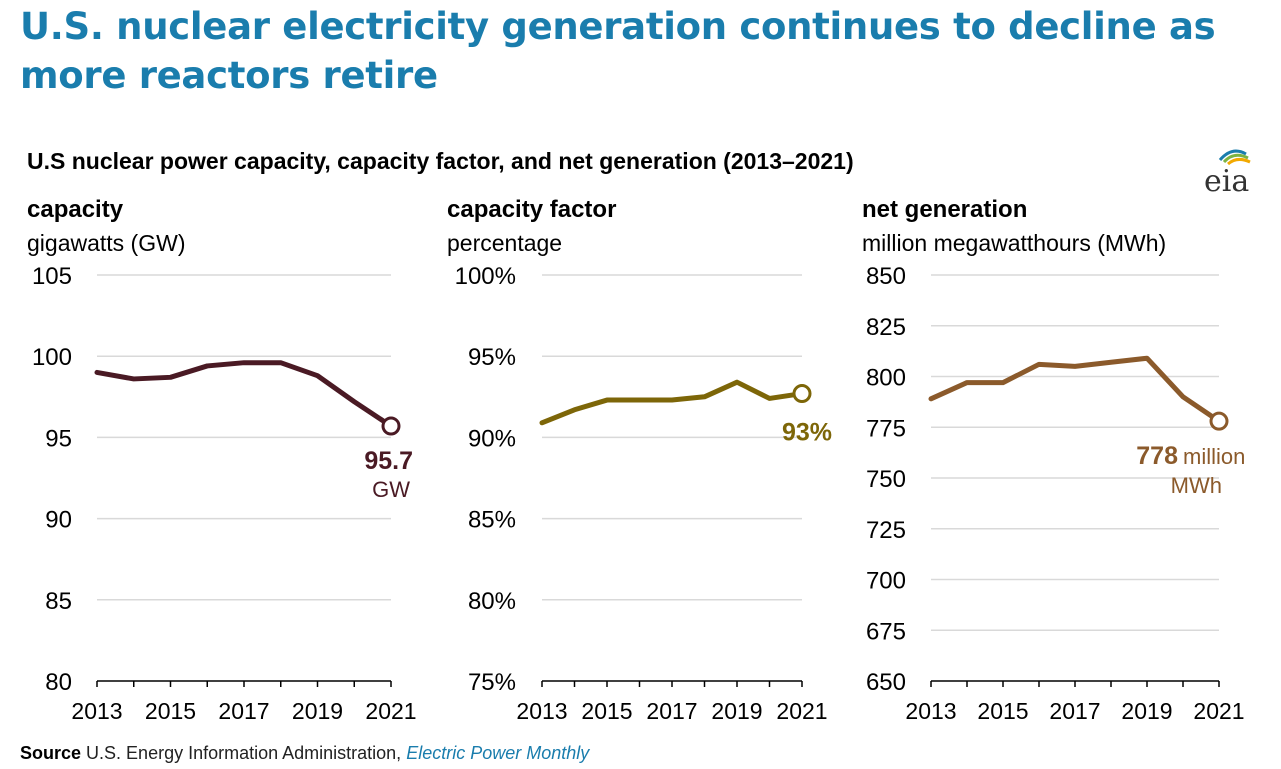 The width and height of the screenshot is (1281, 769). What do you see at coordinates (930, 711) in the screenshot?
I see `panel-3-x-tick-label: 2013` at bounding box center [930, 711].